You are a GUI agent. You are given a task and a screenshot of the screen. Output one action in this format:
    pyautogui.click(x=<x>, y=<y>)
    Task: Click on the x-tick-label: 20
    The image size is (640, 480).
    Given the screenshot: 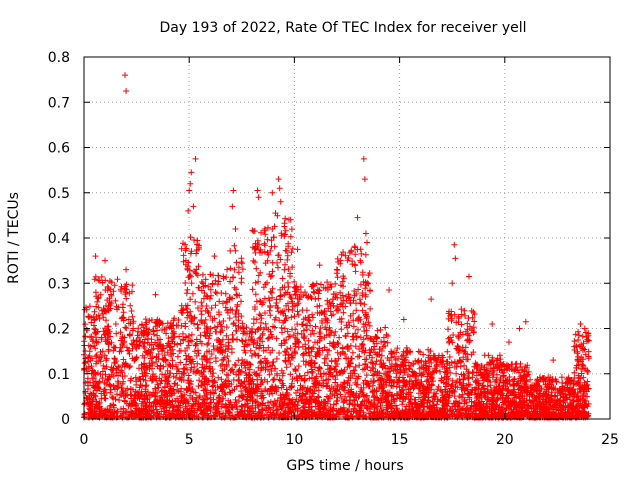 What is the action you would take?
    pyautogui.click(x=505, y=440)
    